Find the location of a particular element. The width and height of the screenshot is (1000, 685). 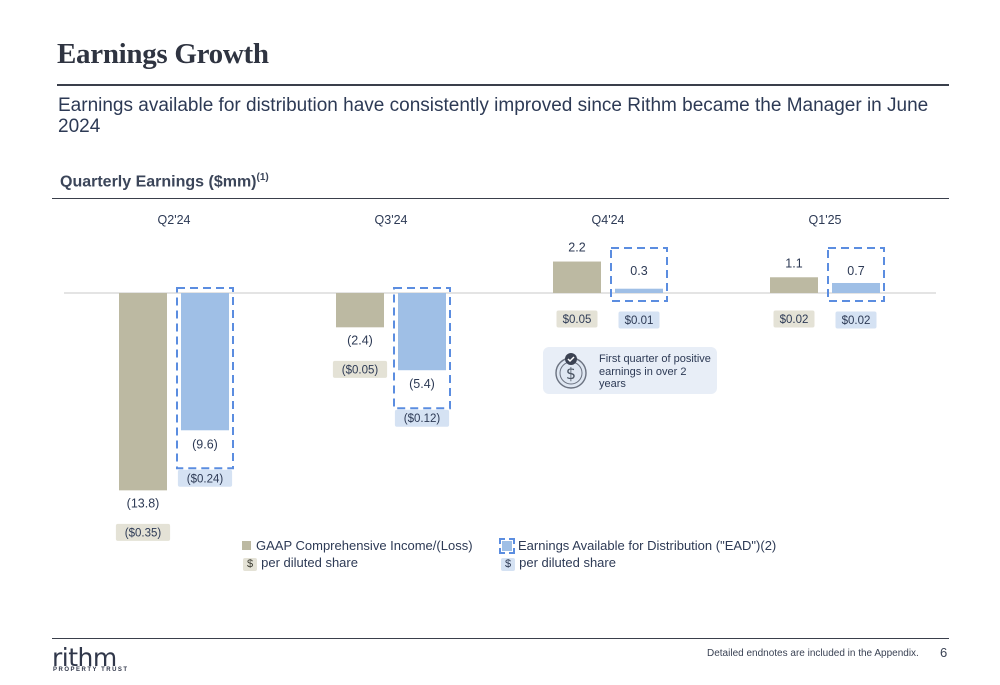

legend-ead-share-label: per diluted share is located at coordinates (567, 562).